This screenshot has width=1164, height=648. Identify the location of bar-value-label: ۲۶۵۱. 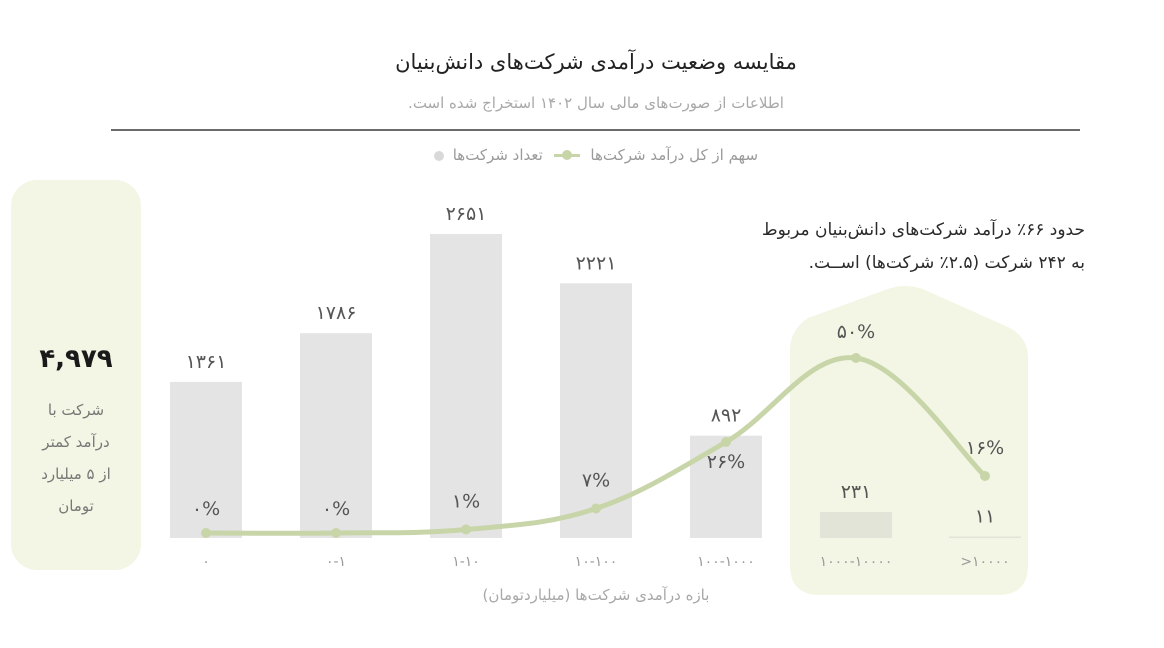
(466, 214).